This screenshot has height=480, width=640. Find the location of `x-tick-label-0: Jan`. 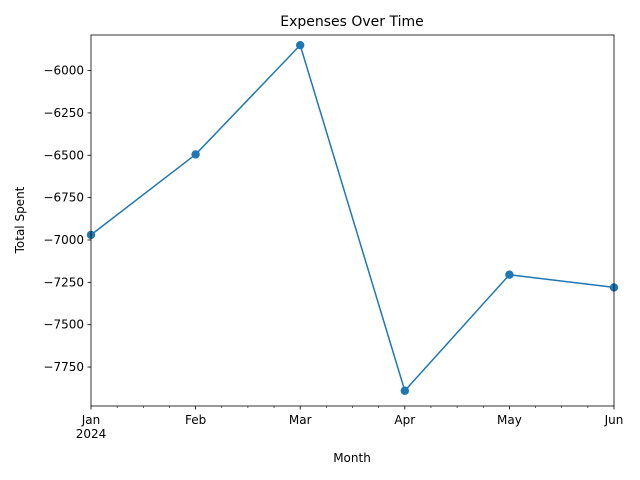

x-tick-label-0: Jan is located at coordinates (91, 420).